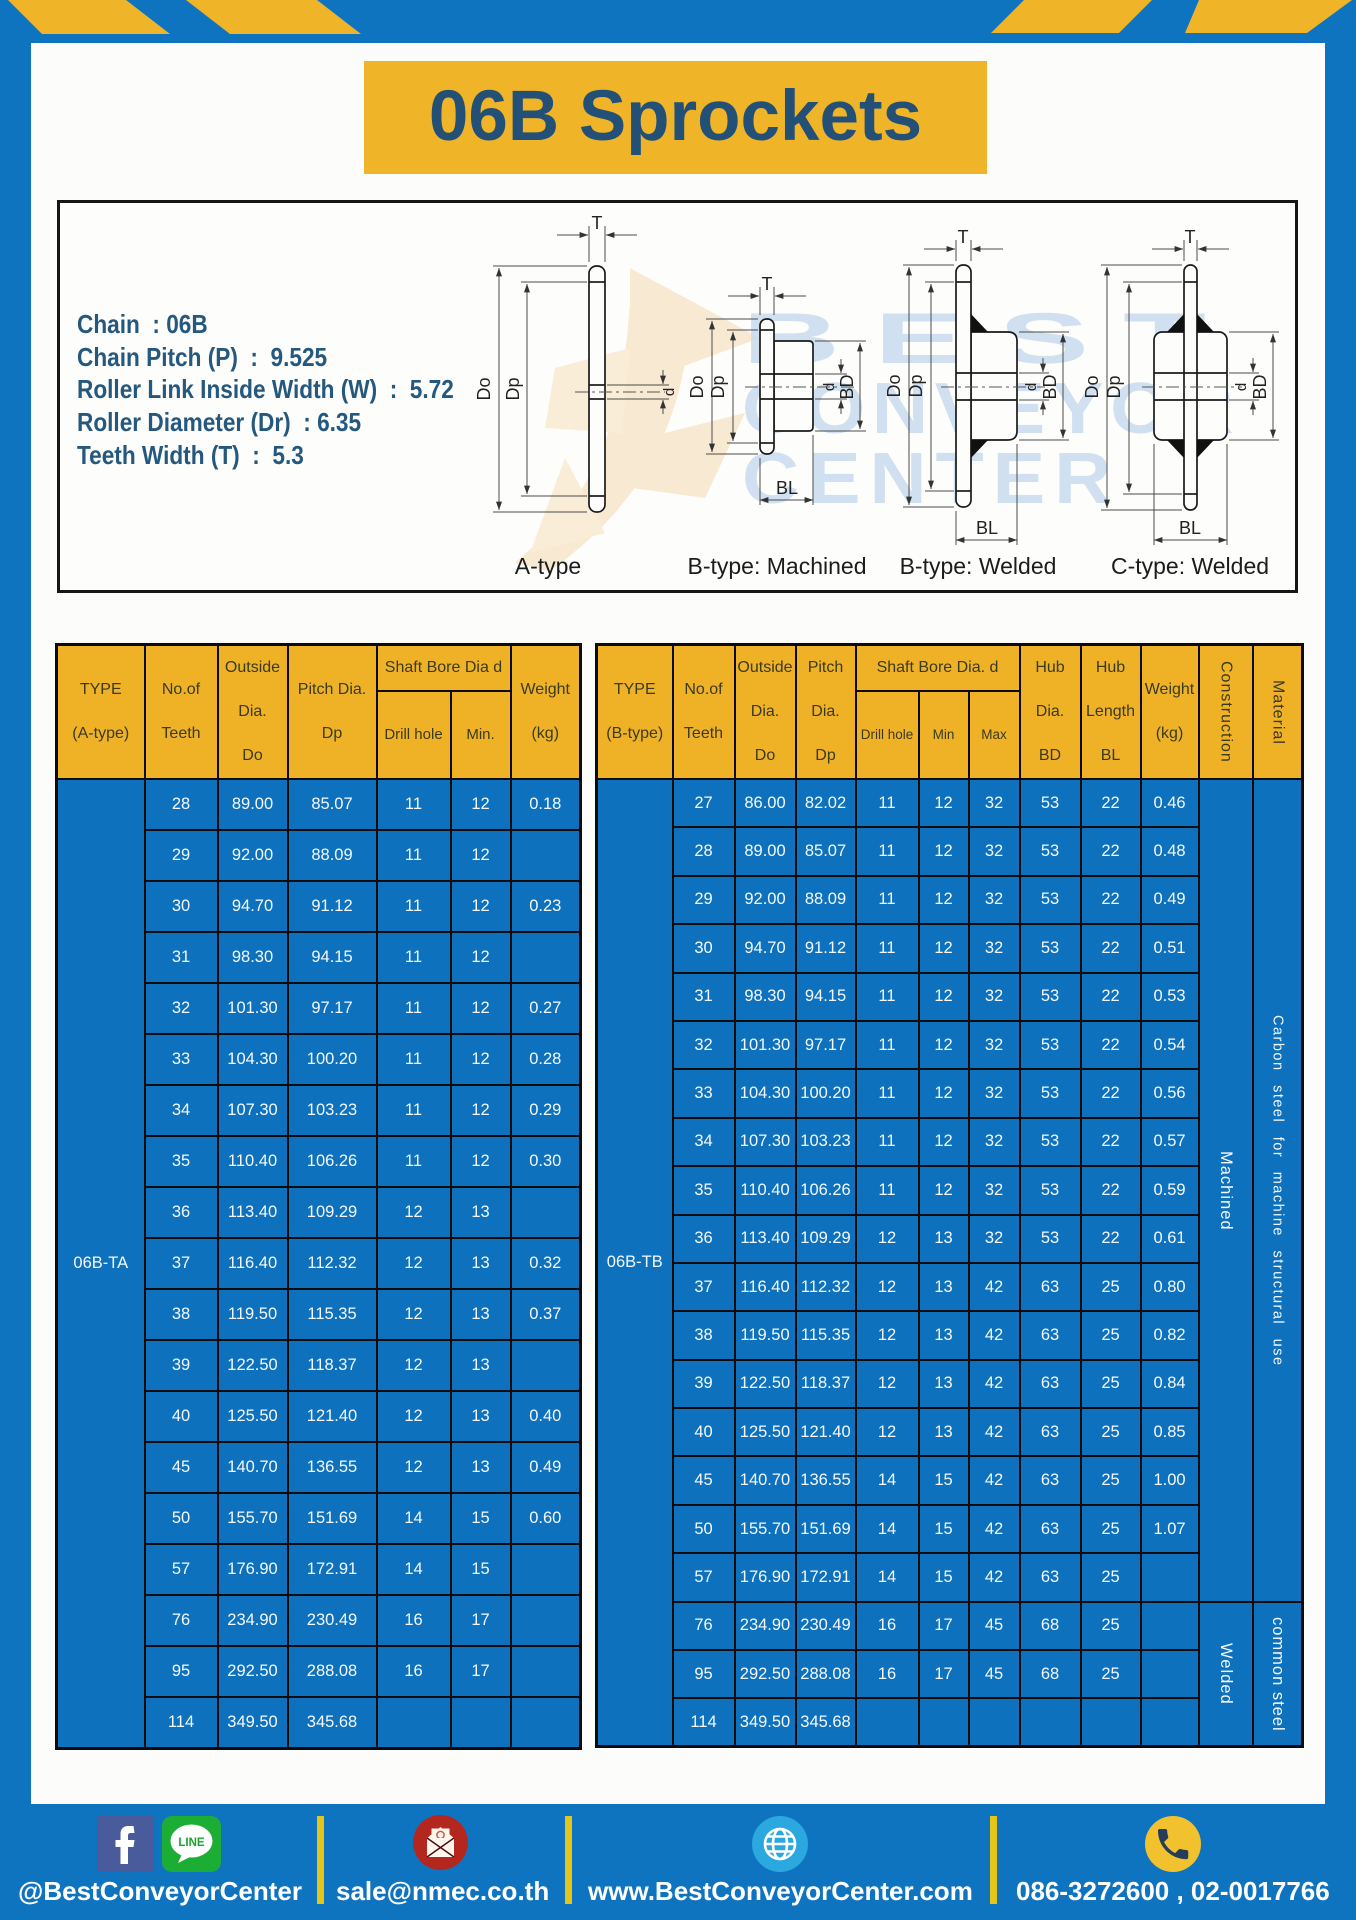 The height and width of the screenshot is (1920, 1356). I want to click on svg-text: B-type: Machined, so click(777, 566).